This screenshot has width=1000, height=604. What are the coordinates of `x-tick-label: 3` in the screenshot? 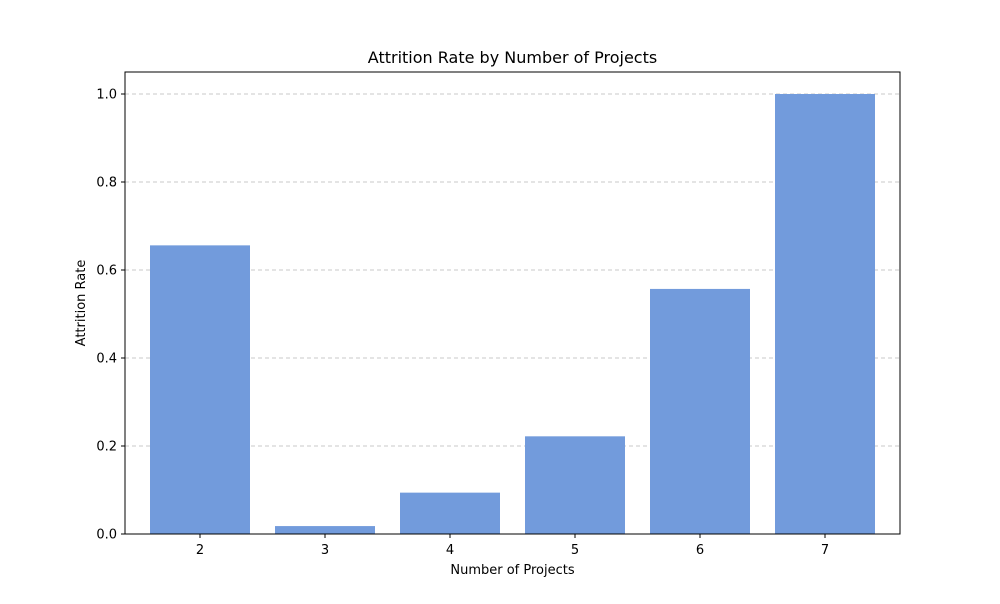 It's located at (325, 550).